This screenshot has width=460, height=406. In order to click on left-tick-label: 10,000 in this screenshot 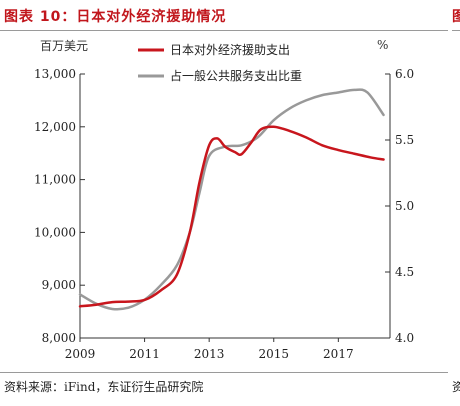, I will do `click(55, 232)`.